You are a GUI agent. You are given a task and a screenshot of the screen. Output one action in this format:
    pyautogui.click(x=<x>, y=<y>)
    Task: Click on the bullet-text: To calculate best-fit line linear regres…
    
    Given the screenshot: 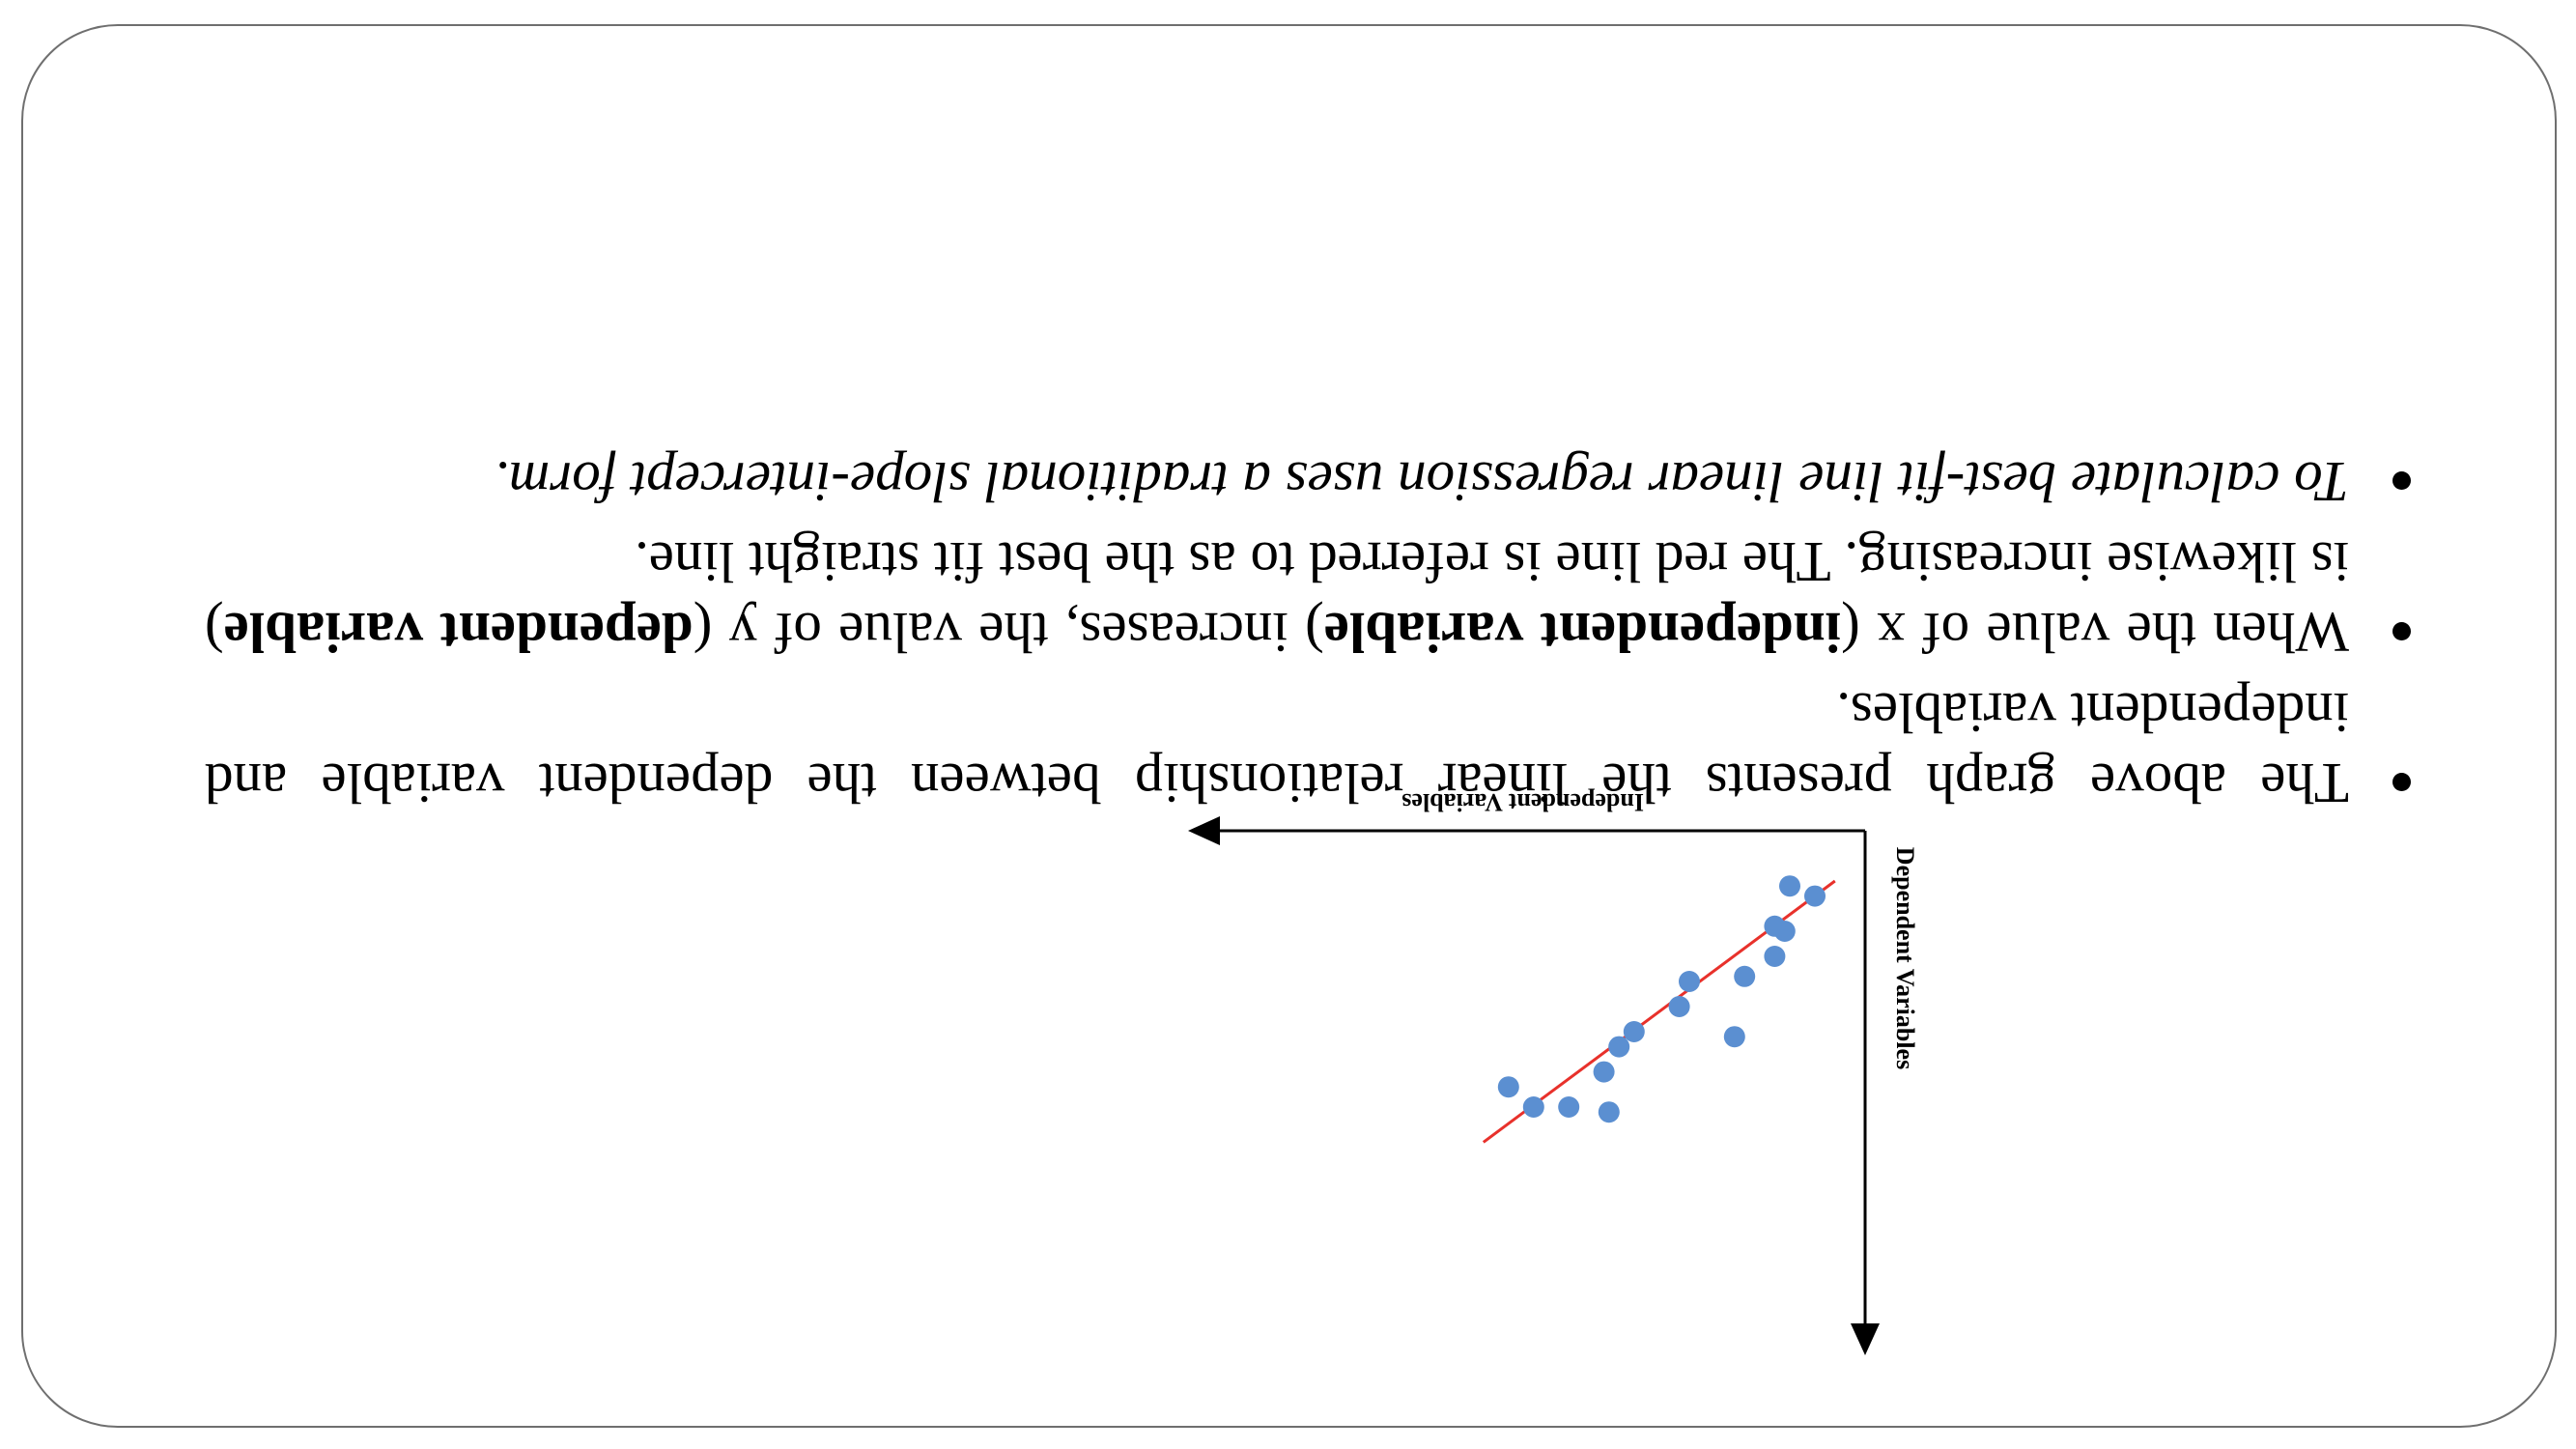 What is the action you would take?
    pyautogui.click(x=1421, y=482)
    